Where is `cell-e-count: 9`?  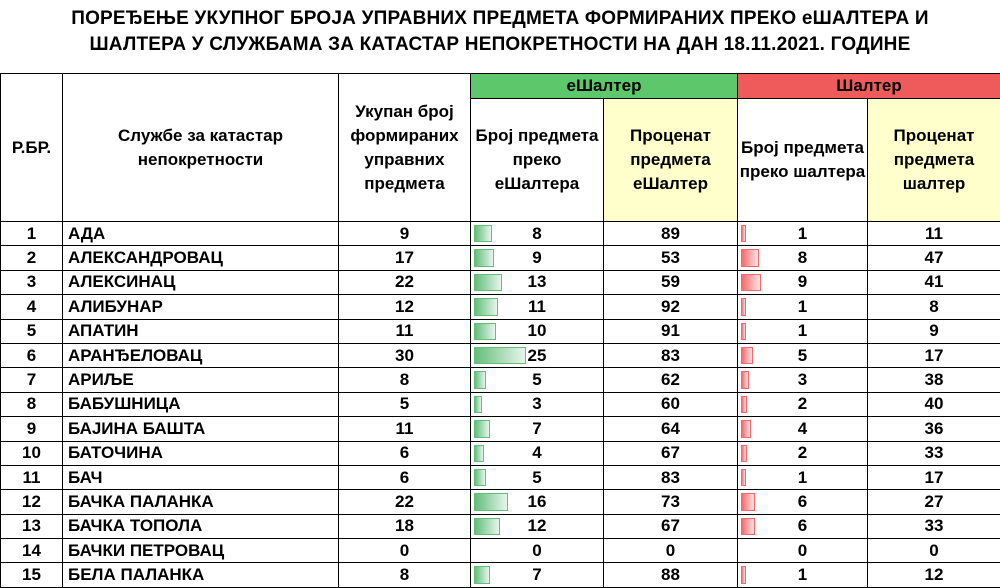 cell-e-count: 9 is located at coordinates (537, 258).